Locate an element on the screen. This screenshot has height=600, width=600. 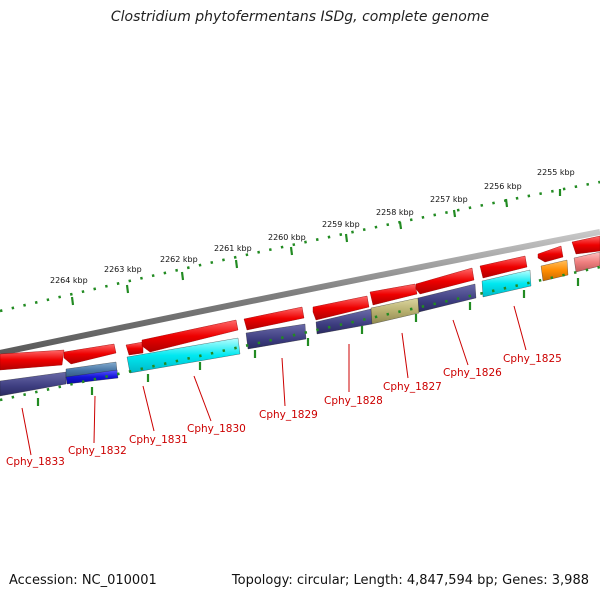
scale-label: 2257 kbp is located at coordinates (449, 199).